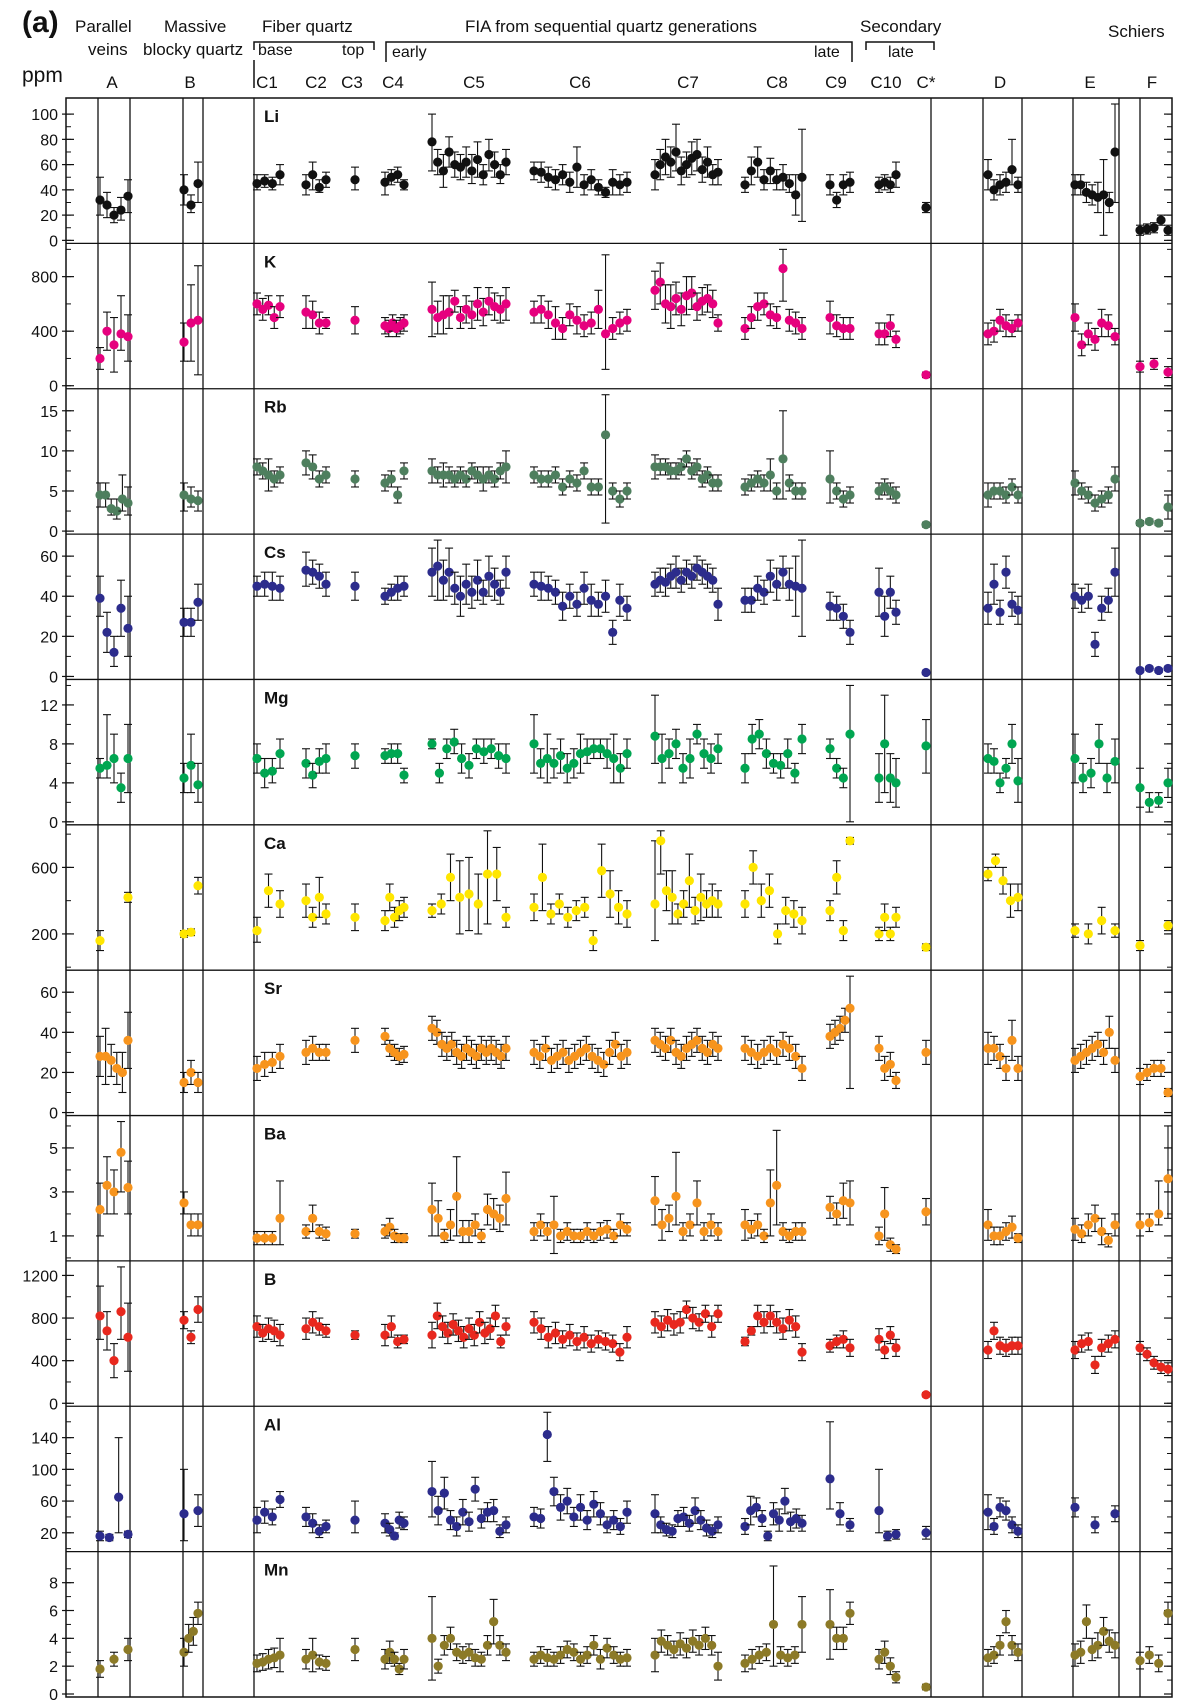 The height and width of the screenshot is (1705, 1182). I want to click on y-tick-label: 0, so click(53, 1693).